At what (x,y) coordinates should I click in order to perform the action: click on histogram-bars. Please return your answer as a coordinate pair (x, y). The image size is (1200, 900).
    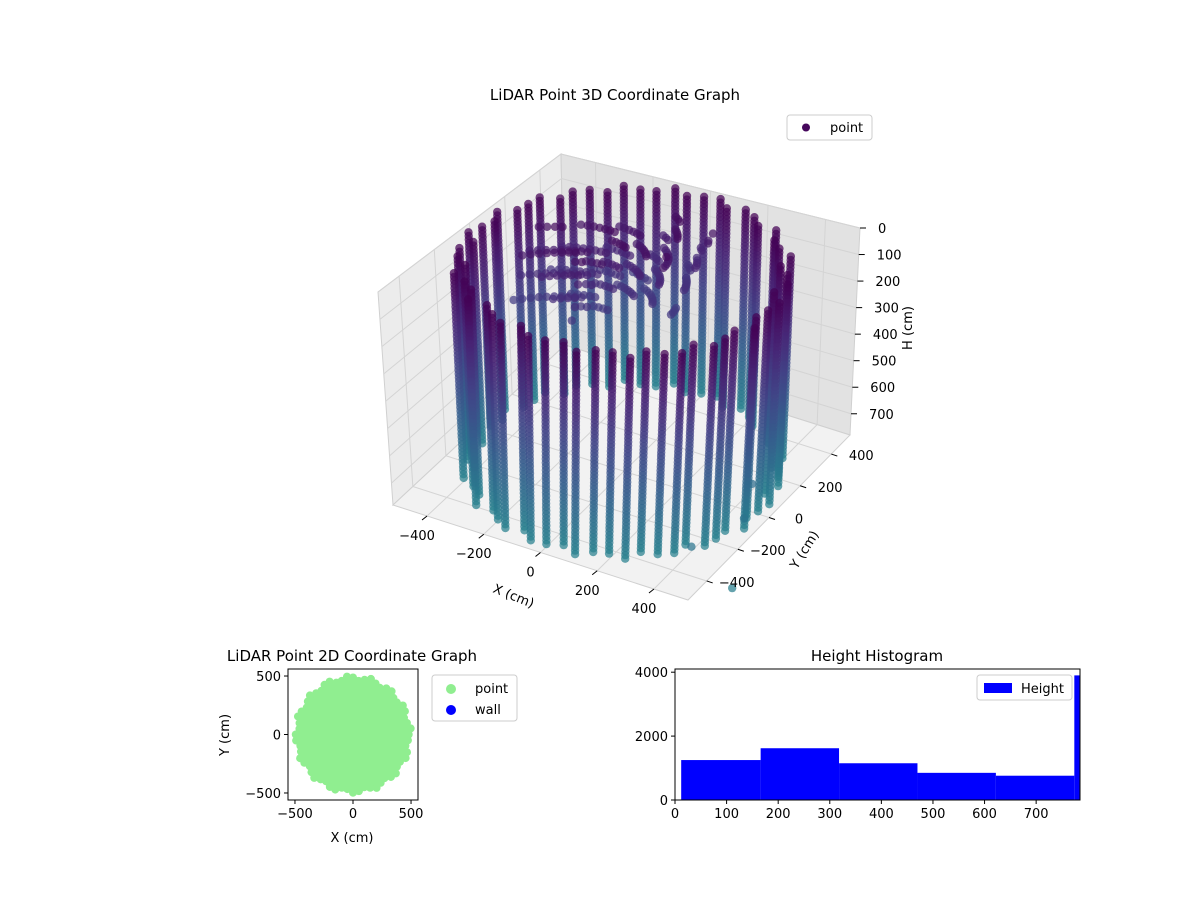
    Looking at the image, I should click on (881, 738).